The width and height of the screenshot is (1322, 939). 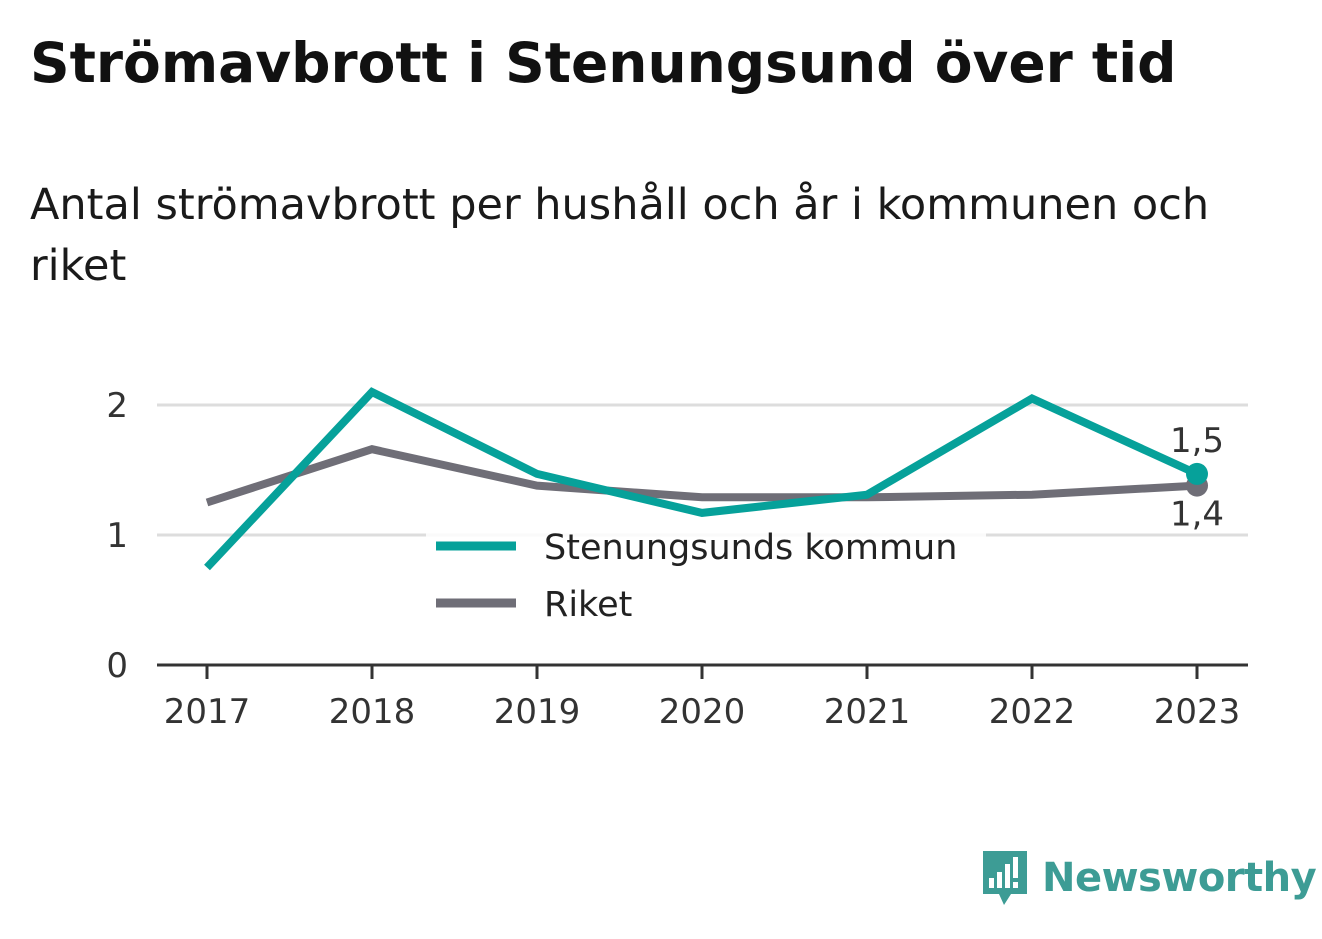 I want to click on series-lines, so click(x=706, y=479).